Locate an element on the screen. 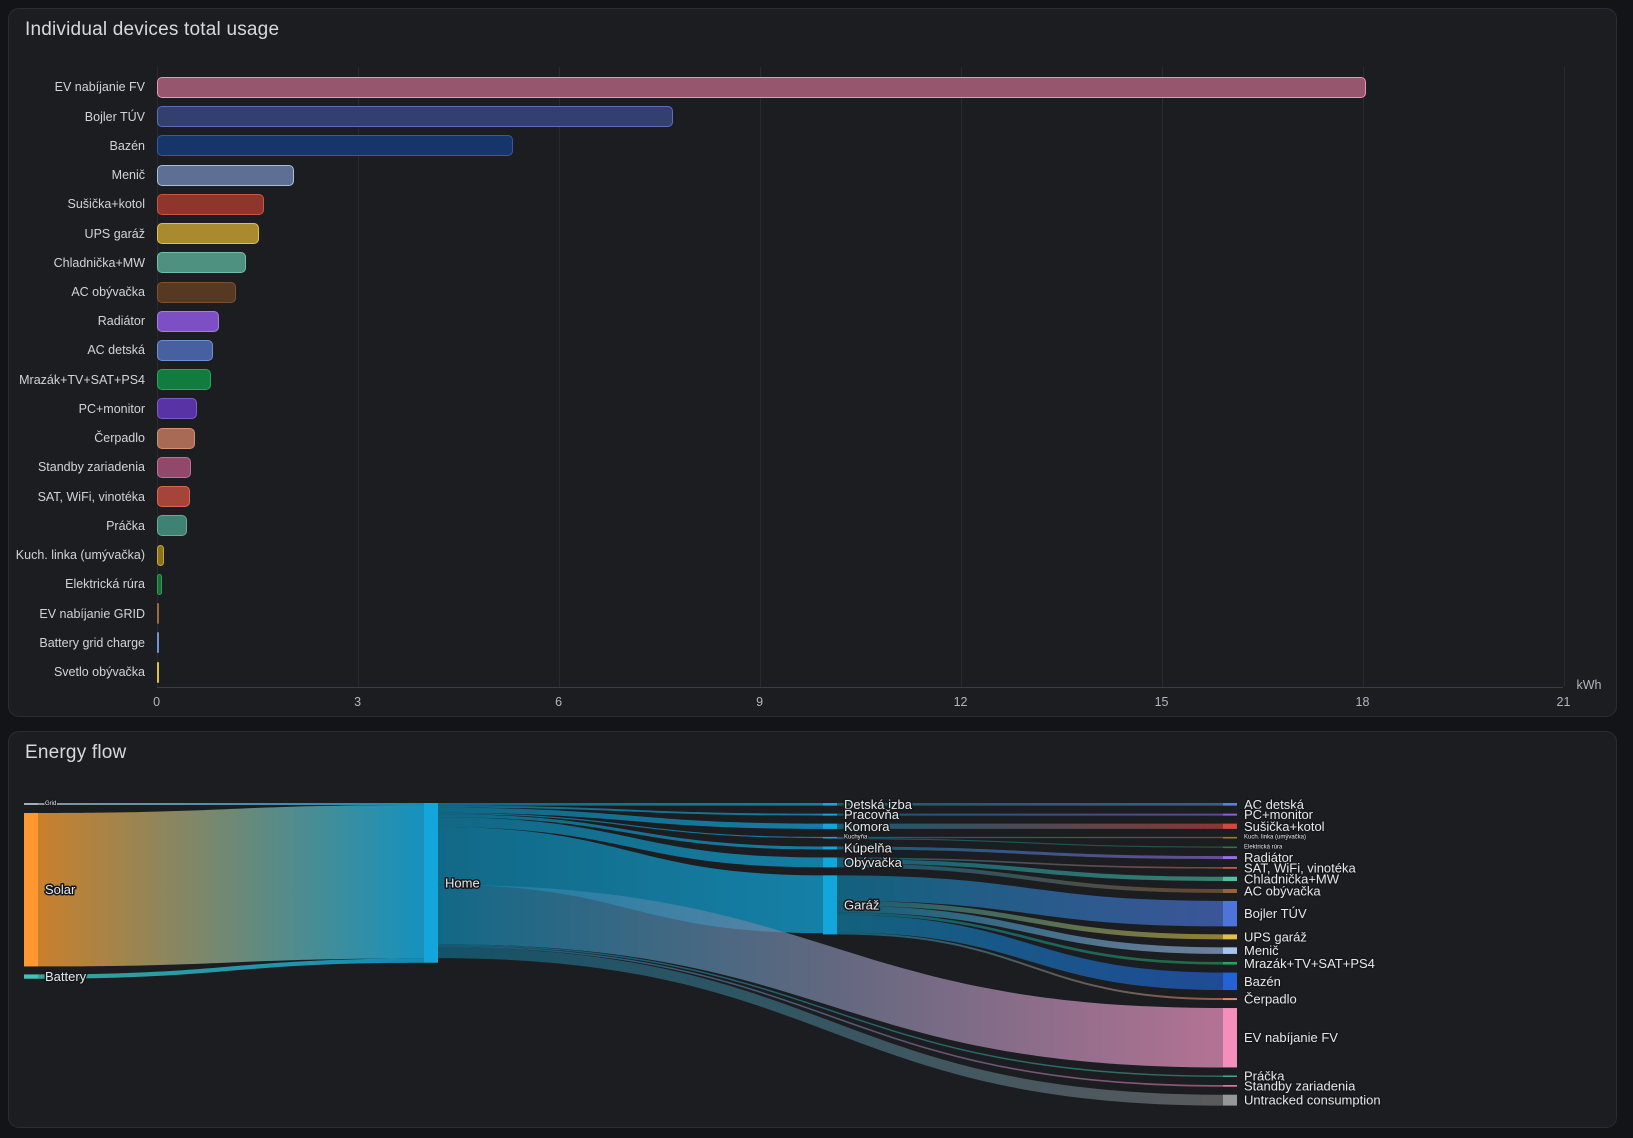 This screenshot has width=1633, height=1138. sankey-node-label: PC+monitor is located at coordinates (1279, 814).